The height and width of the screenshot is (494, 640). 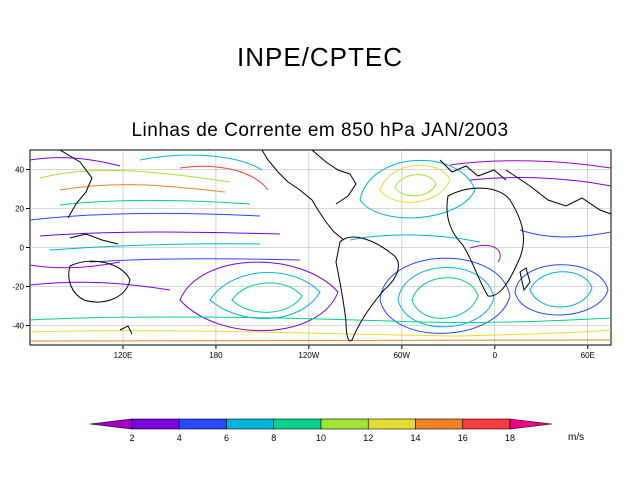 What do you see at coordinates (76, 184) in the screenshot?
I see `east-asia-coast` at bounding box center [76, 184].